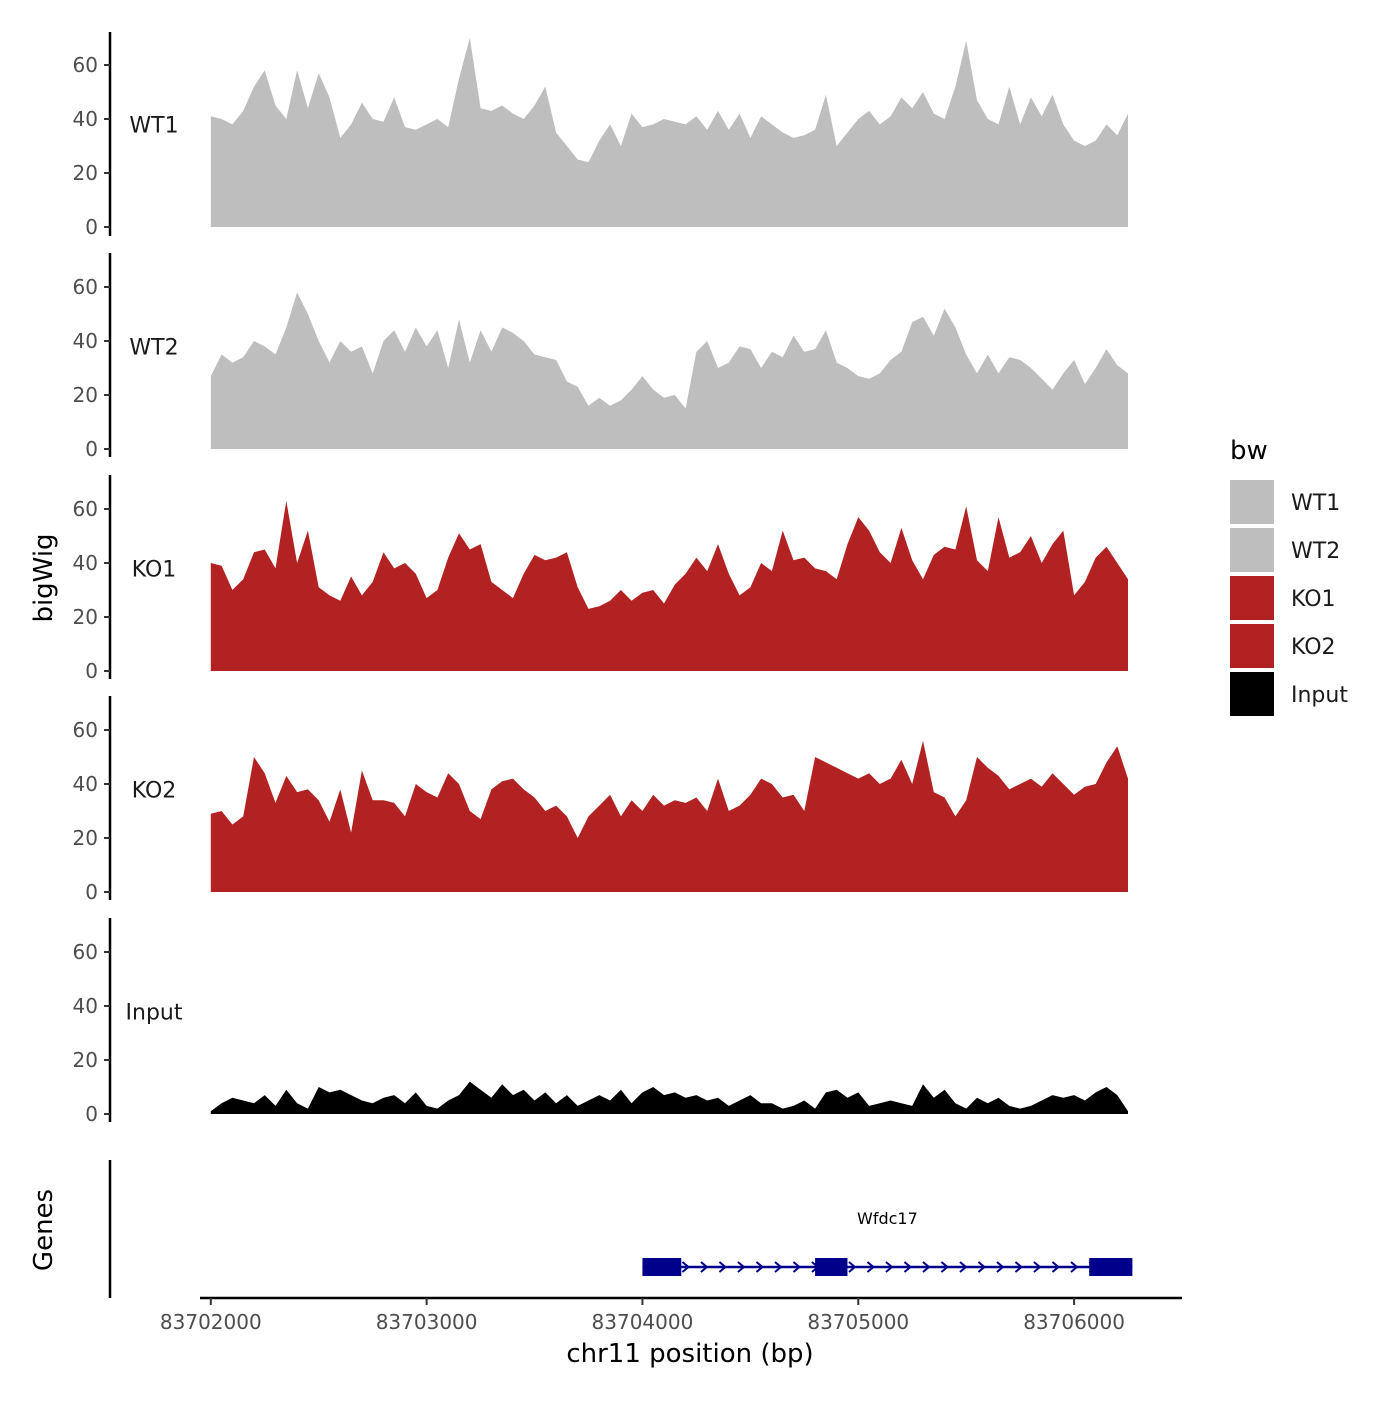 This screenshot has height=1404, width=1400. What do you see at coordinates (1285, 502) in the screenshot?
I see `legend-item-wt1: WT1` at bounding box center [1285, 502].